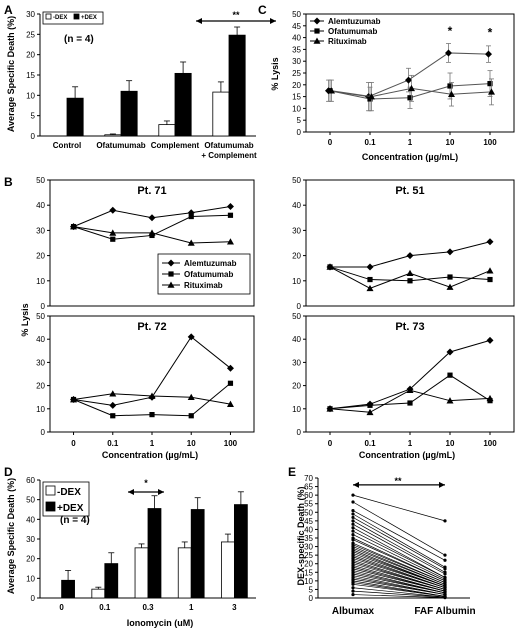 The image size is (520, 637). I want to click on panelC-y-tick-label: 20, so click(296, 85).